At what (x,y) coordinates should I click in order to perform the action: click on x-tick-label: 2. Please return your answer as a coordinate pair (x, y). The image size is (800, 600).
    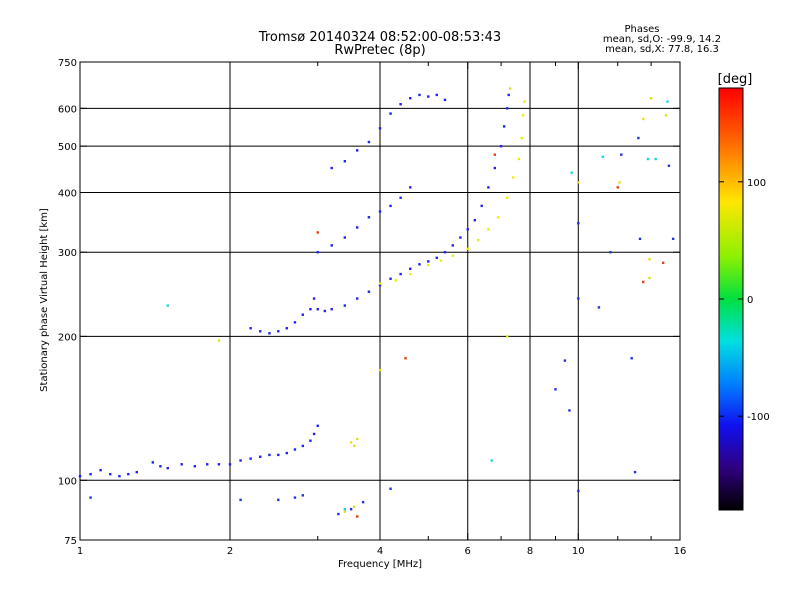
    Looking at the image, I should click on (230, 551).